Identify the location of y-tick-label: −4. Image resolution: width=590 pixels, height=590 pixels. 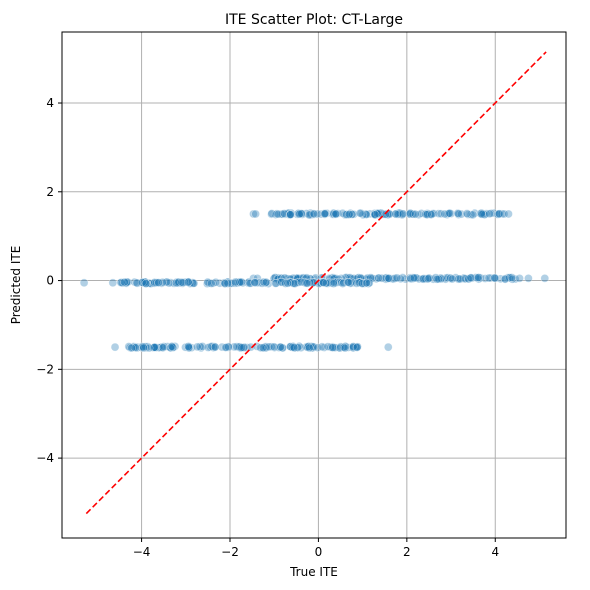
(45, 458).